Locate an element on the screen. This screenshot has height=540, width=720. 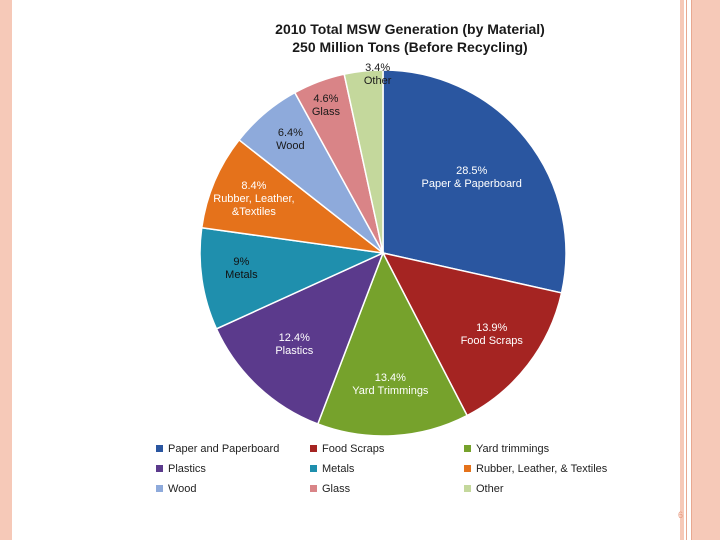
legend-item: Other is located at coordinates (484, 489).